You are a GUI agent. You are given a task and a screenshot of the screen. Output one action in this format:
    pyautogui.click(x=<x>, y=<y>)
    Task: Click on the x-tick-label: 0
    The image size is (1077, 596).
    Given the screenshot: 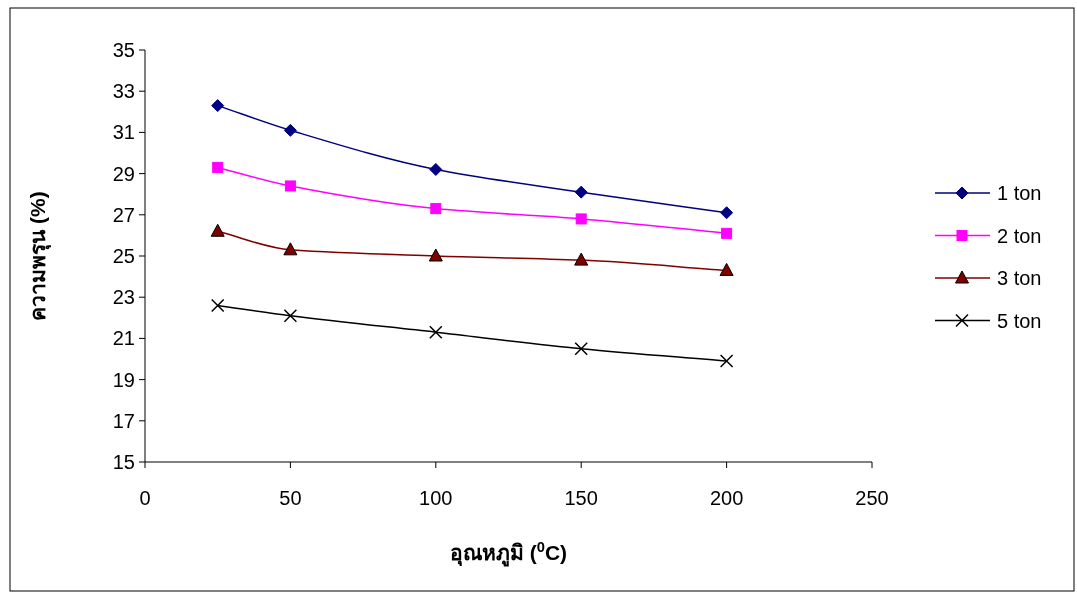 What is the action you would take?
    pyautogui.click(x=145, y=498)
    